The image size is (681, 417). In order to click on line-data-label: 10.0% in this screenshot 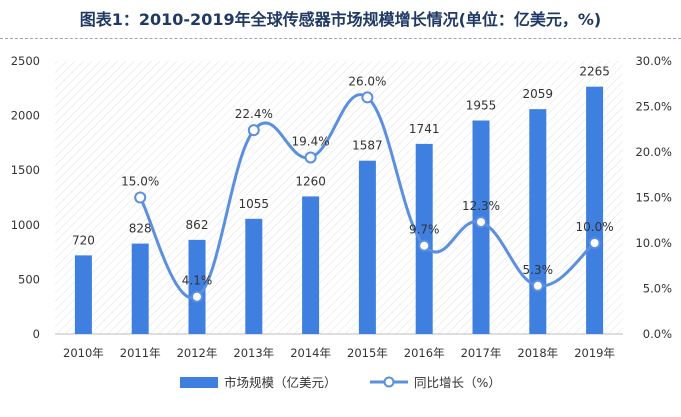, I will do `click(595, 227)`.